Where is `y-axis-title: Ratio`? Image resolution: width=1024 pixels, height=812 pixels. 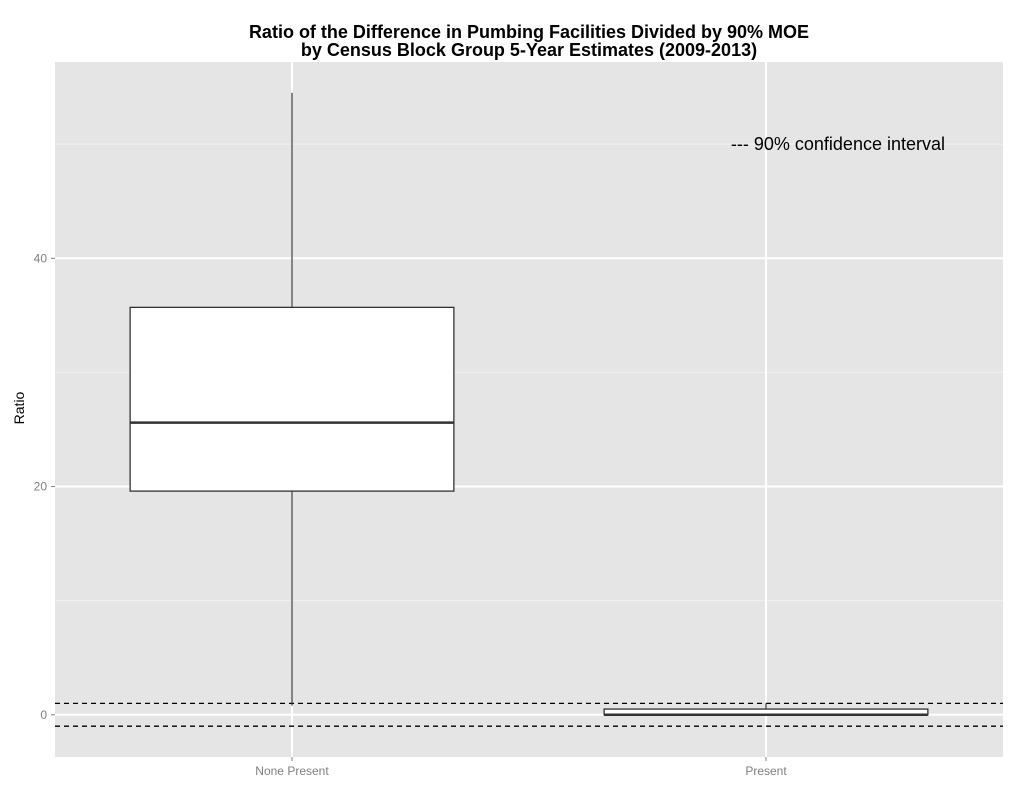
y-axis-title: Ratio is located at coordinates (19, 407).